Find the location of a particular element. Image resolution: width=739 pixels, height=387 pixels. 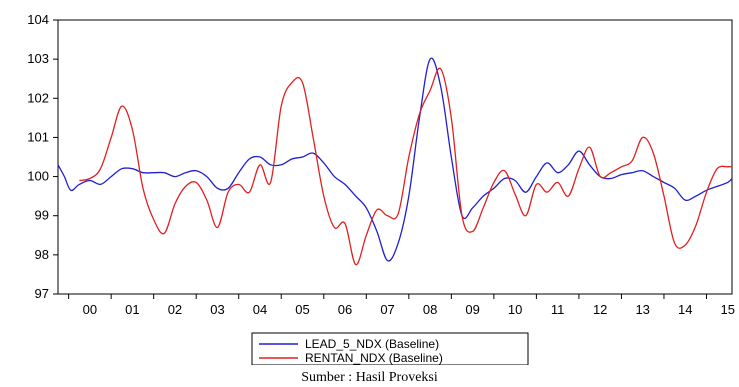

x-axis: 00 01 02 03 04 05 06 07 08 09 10 11 12 13 14 15 is located at coordinates (401, 305).